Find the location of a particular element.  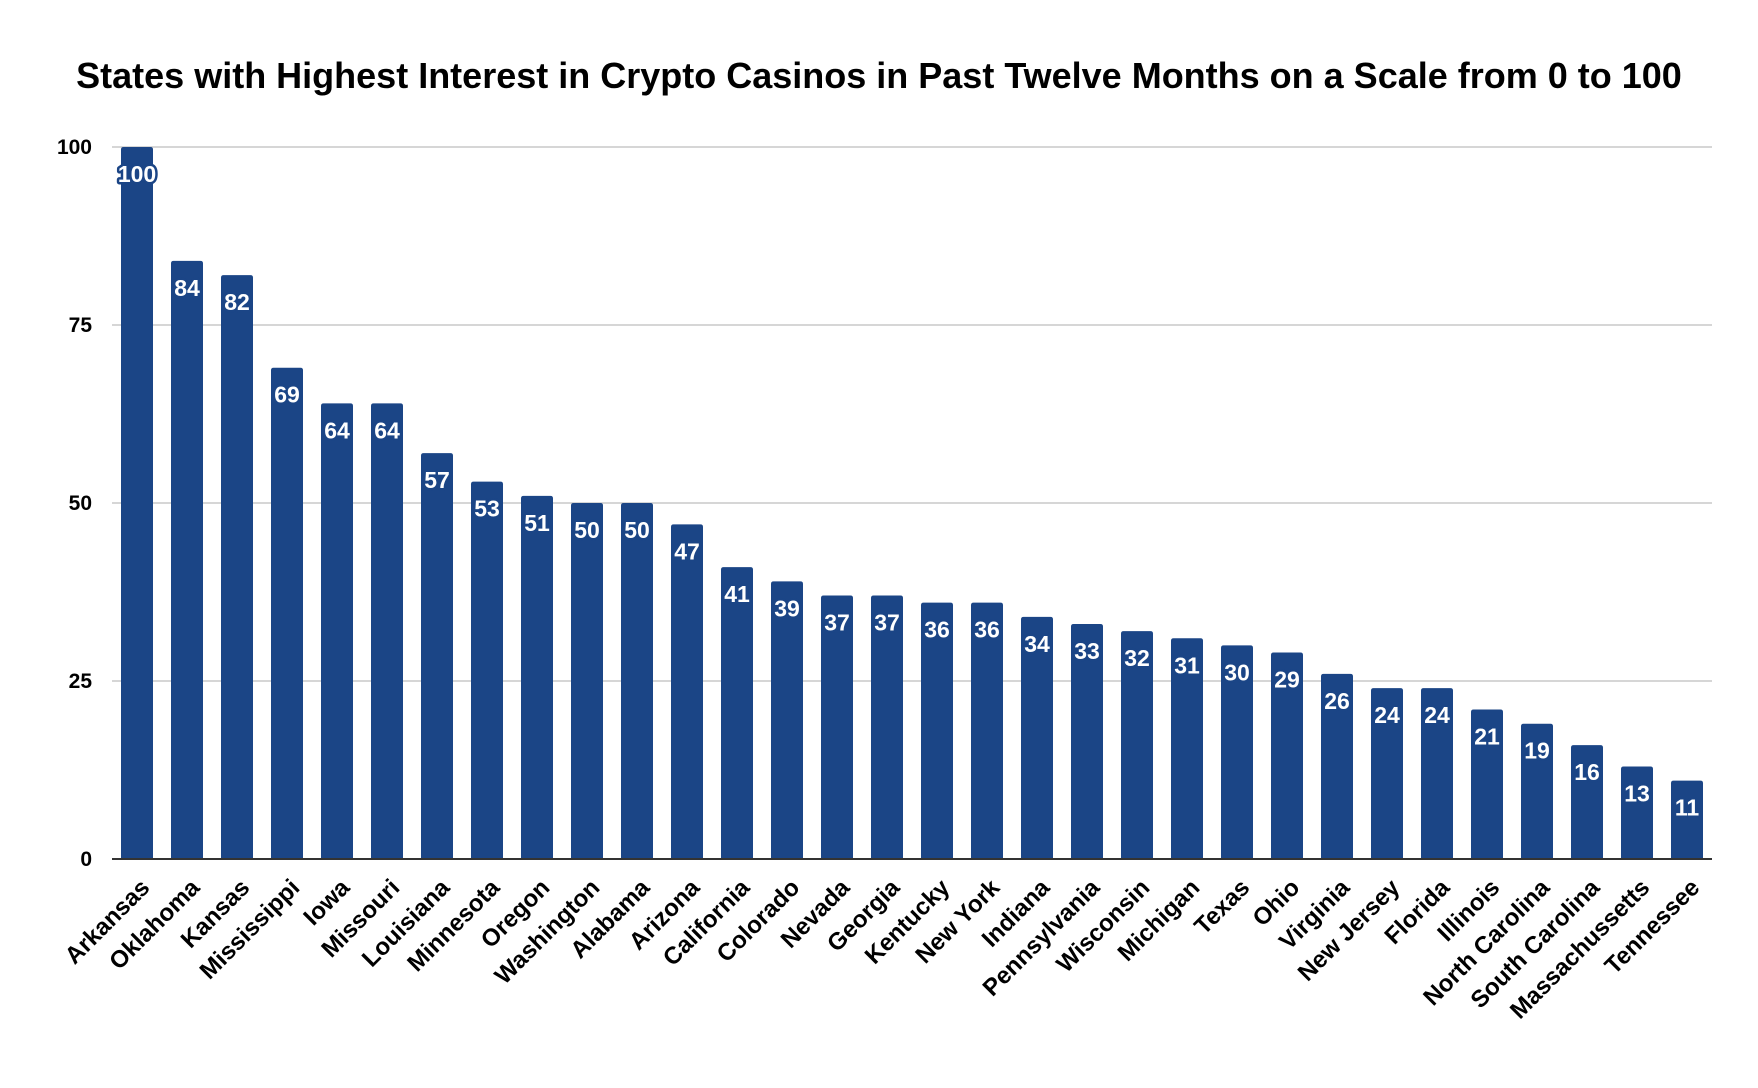

bar-new-jersey is located at coordinates (1387, 773).